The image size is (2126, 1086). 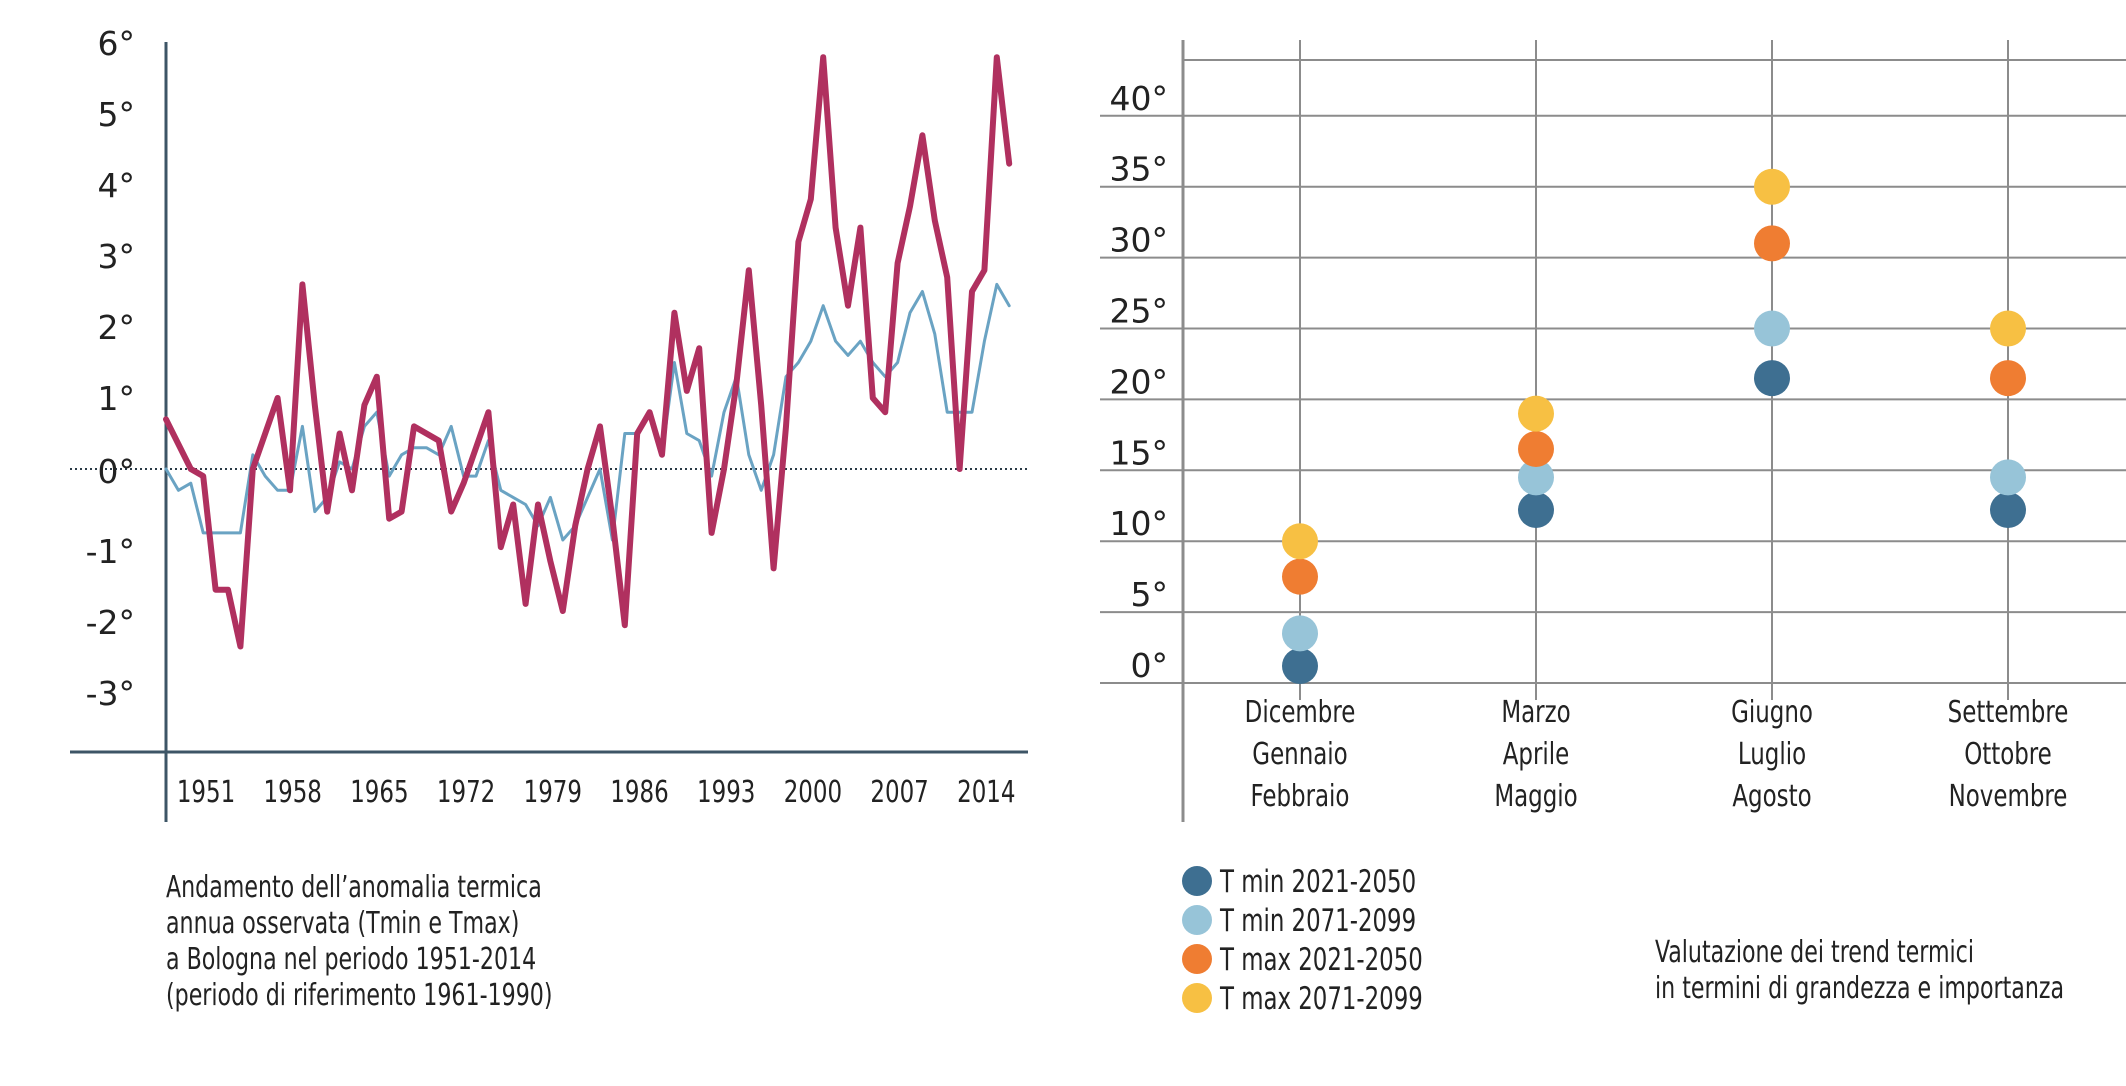 What do you see at coordinates (1139, 311) in the screenshot?
I see `y-tick-label: 25°` at bounding box center [1139, 311].